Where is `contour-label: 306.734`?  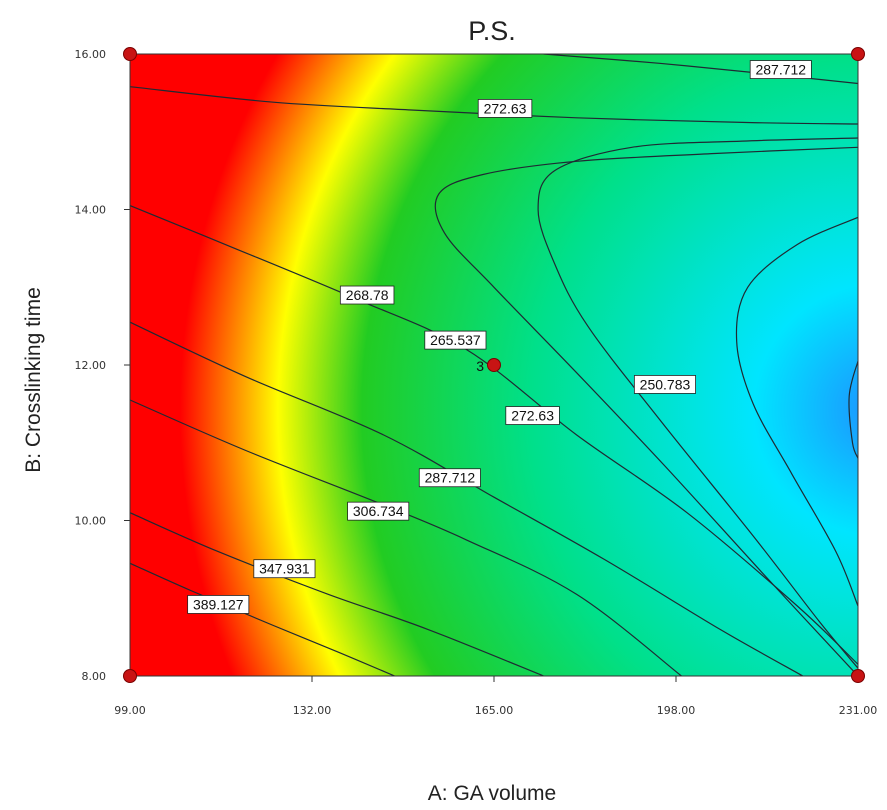
contour-label: 306.734 is located at coordinates (378, 511).